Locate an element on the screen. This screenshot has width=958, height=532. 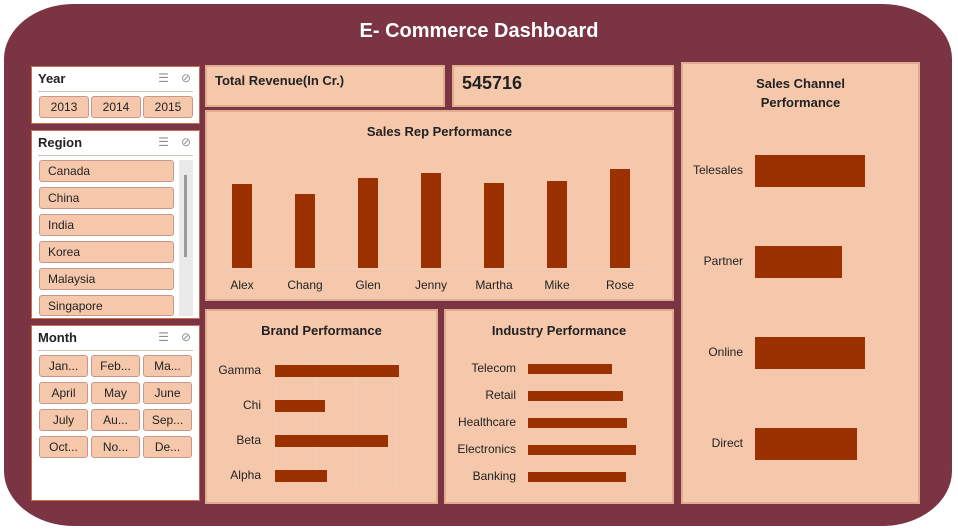
region-chip-china: China is located at coordinates (106, 198).